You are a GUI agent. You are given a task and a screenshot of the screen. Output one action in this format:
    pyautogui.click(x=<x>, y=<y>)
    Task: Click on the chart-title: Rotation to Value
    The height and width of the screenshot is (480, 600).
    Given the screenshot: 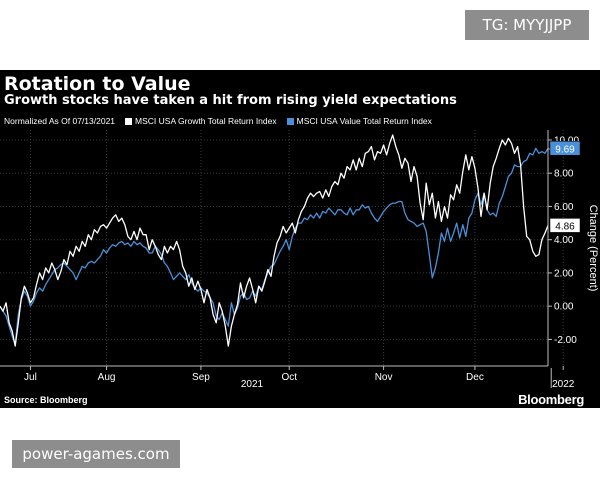 What is the action you would take?
    pyautogui.click(x=97, y=84)
    